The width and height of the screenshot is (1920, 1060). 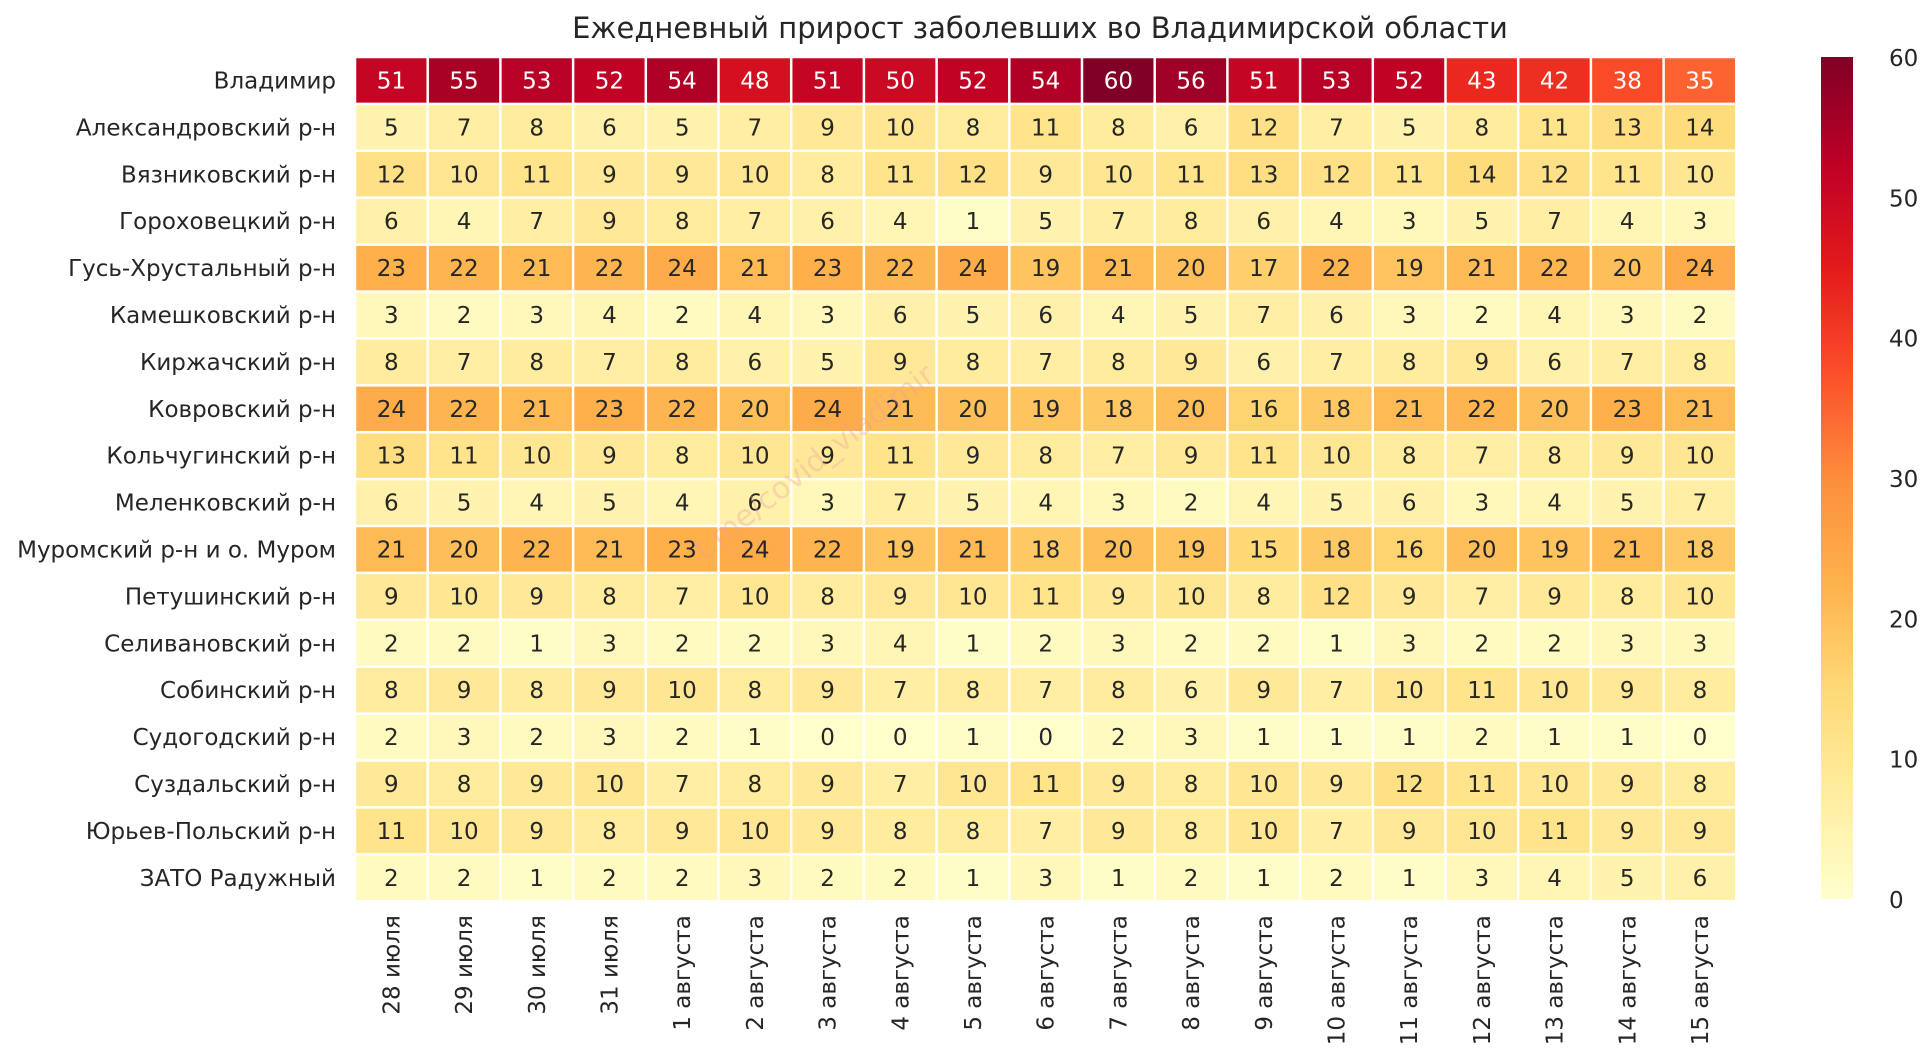 I want to click on cell-value-label: 22, so click(x=1481, y=410).